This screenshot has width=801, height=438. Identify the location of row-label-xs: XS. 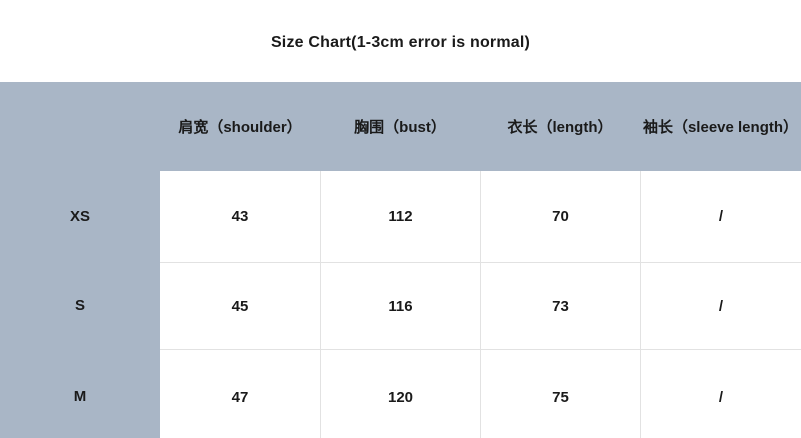
(79, 216).